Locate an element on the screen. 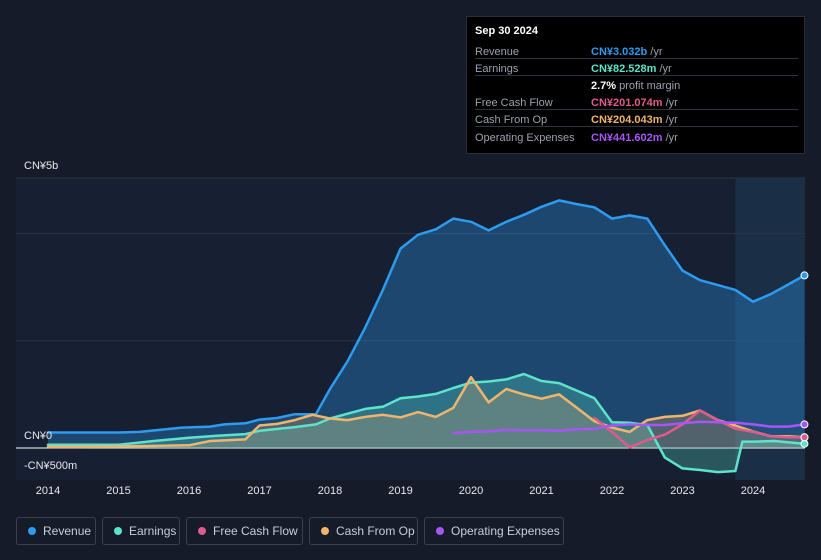  legend-label: Operating Expenses is located at coordinates (505, 531).